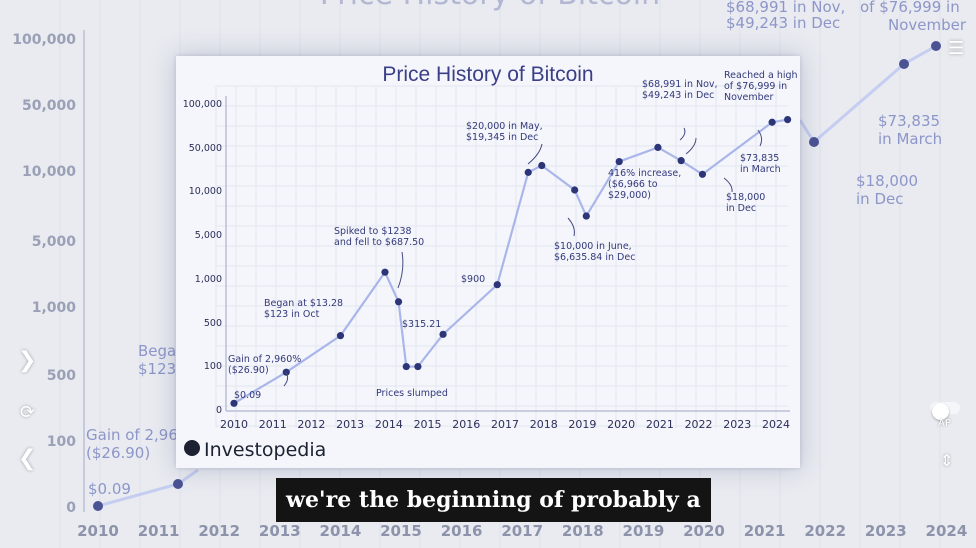  Describe the element at coordinates (213, 366) in the screenshot. I see `y-tick-label: 100` at that location.